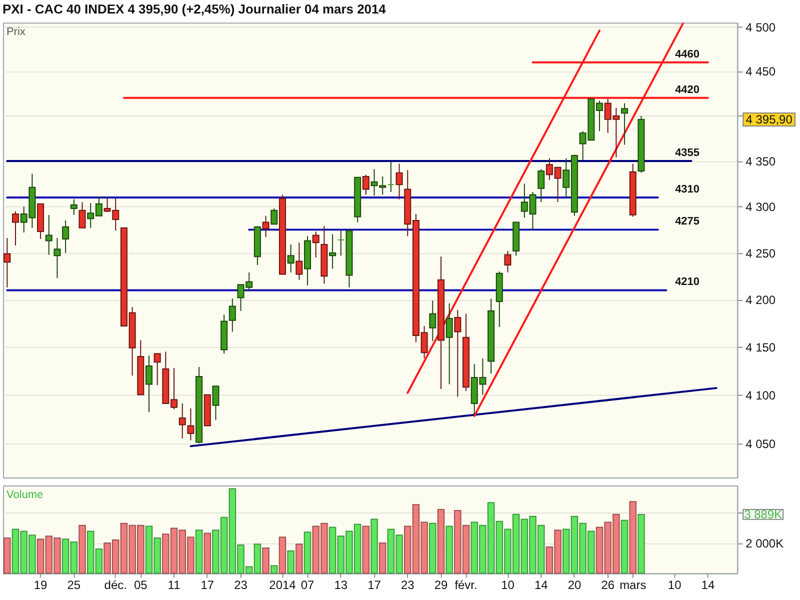  I want to click on y-tick-label: 4 450, so click(761, 71).